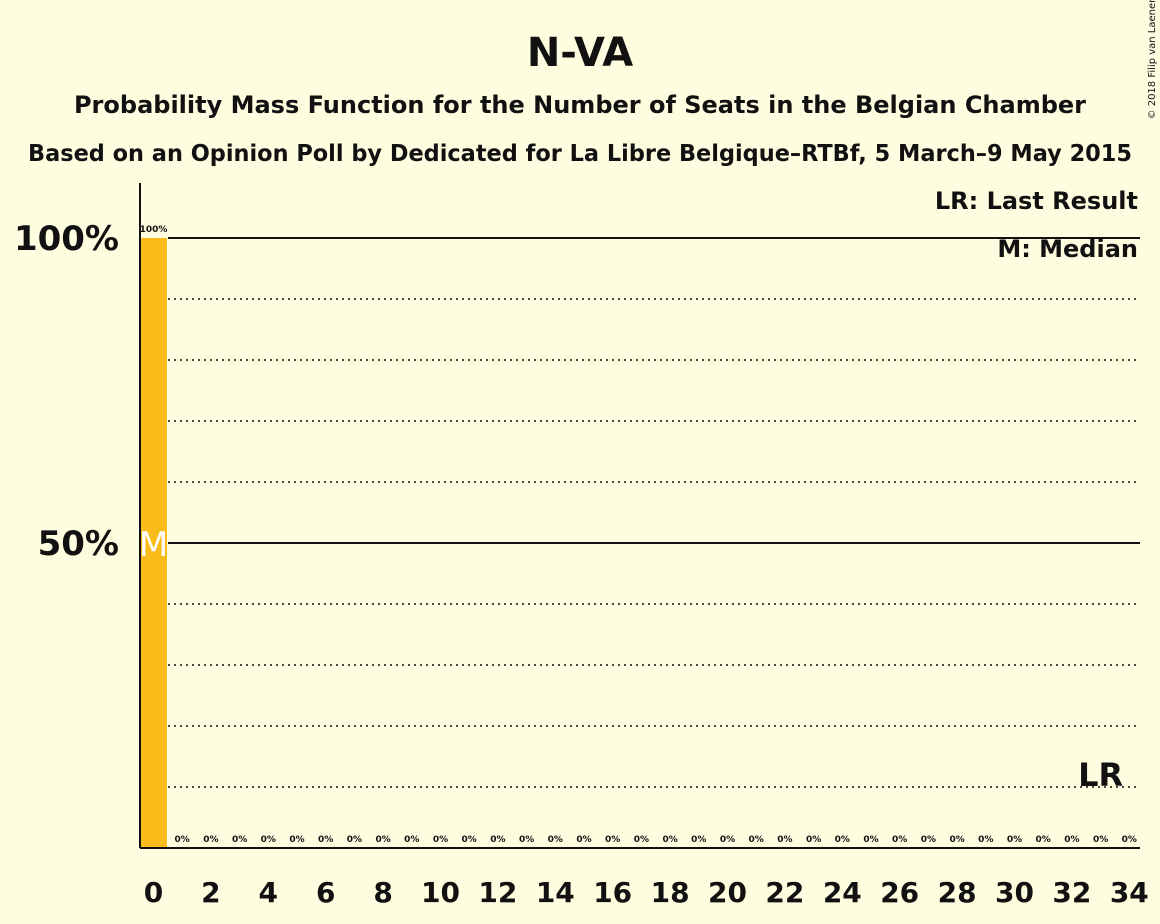 This screenshot has width=1160, height=924. I want to click on x-tick-label: 18, so click(670, 892).